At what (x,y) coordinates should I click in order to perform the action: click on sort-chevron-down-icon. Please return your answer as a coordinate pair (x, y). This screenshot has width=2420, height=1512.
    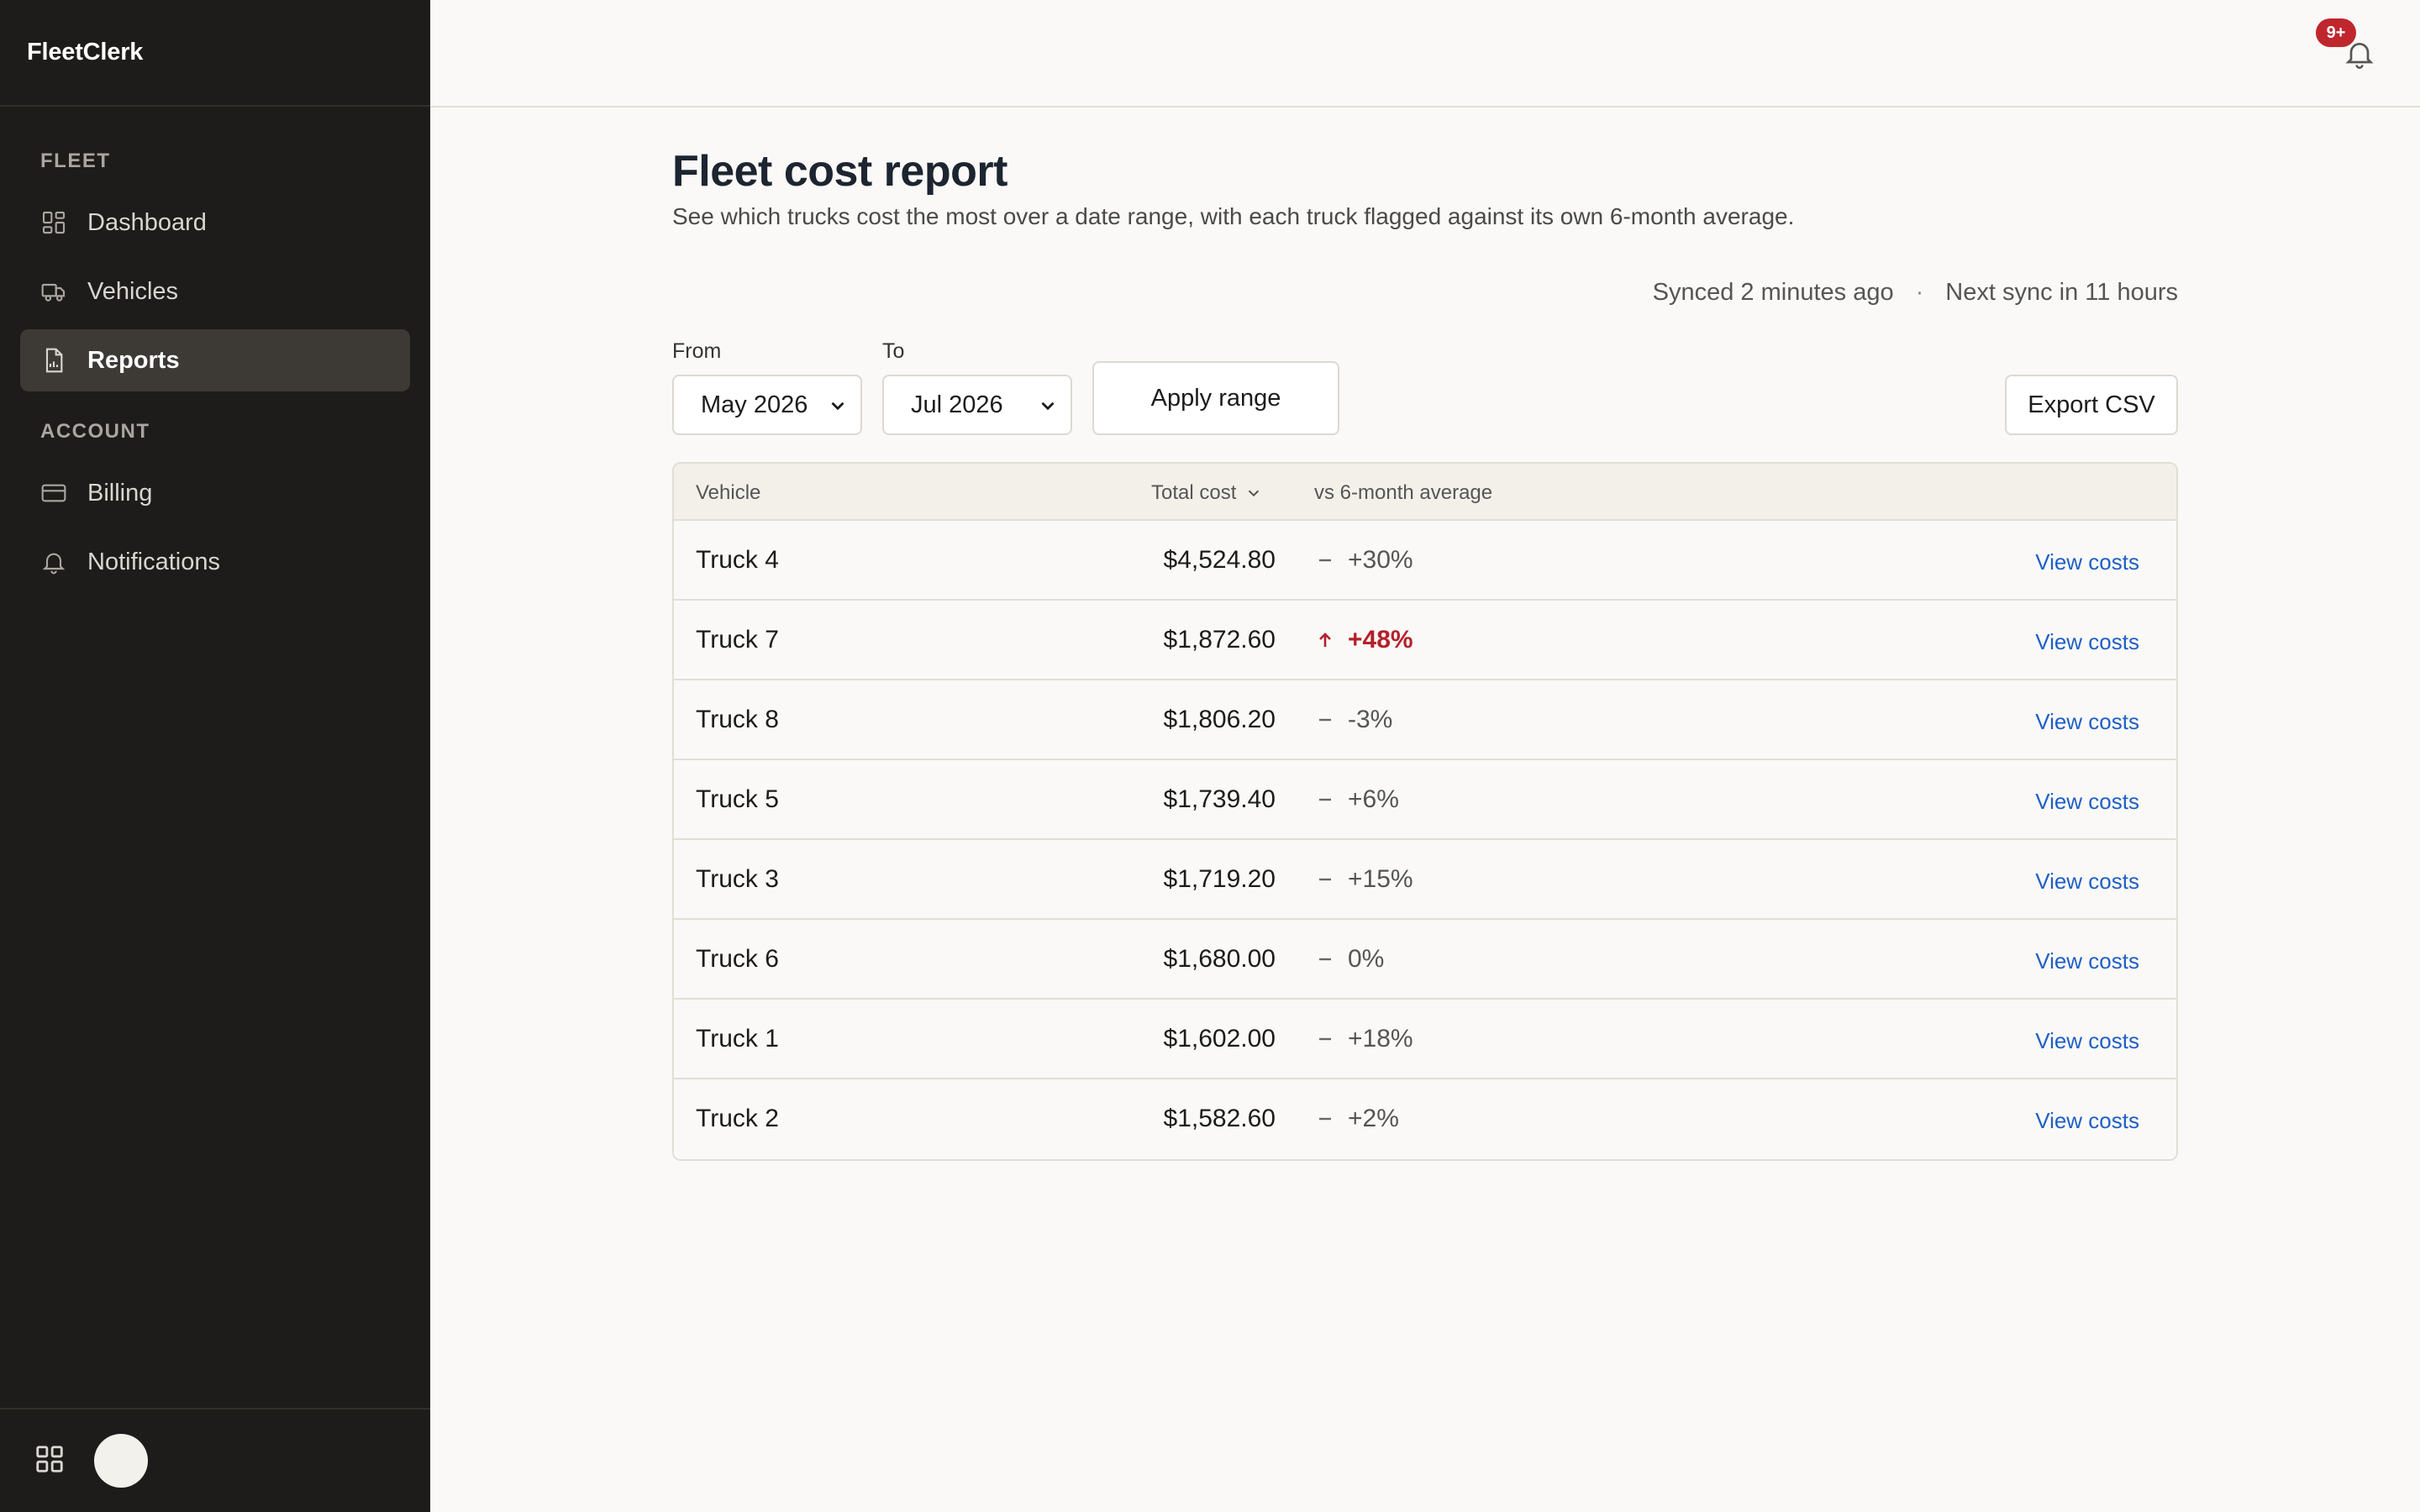
    Looking at the image, I should click on (1255, 493).